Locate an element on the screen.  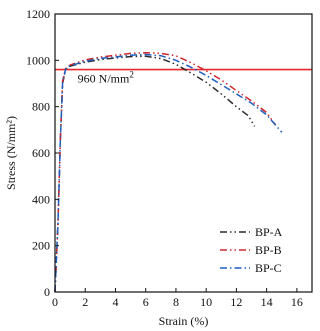
y-tick-label: 200 is located at coordinates (41, 246).